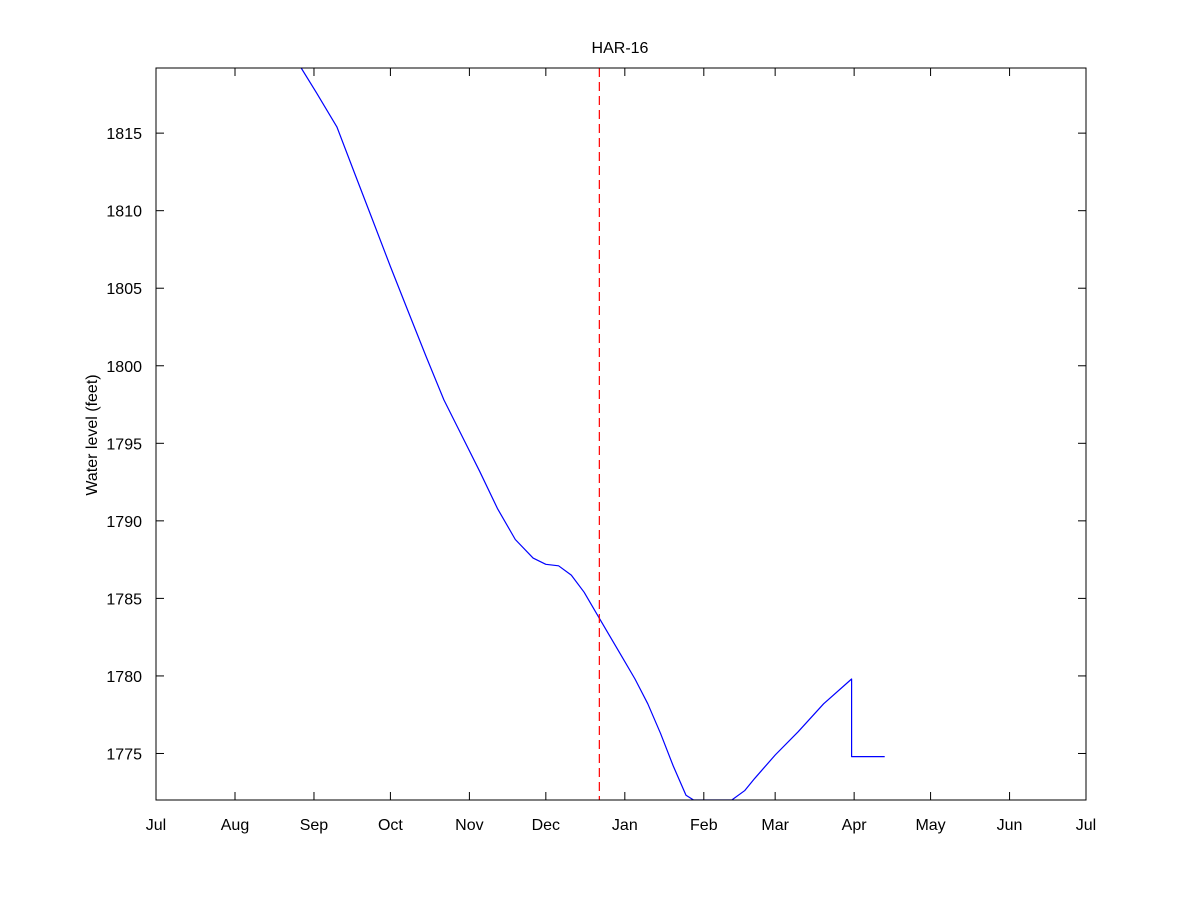  What do you see at coordinates (235, 825) in the screenshot?
I see `x-tick-label: Aug` at bounding box center [235, 825].